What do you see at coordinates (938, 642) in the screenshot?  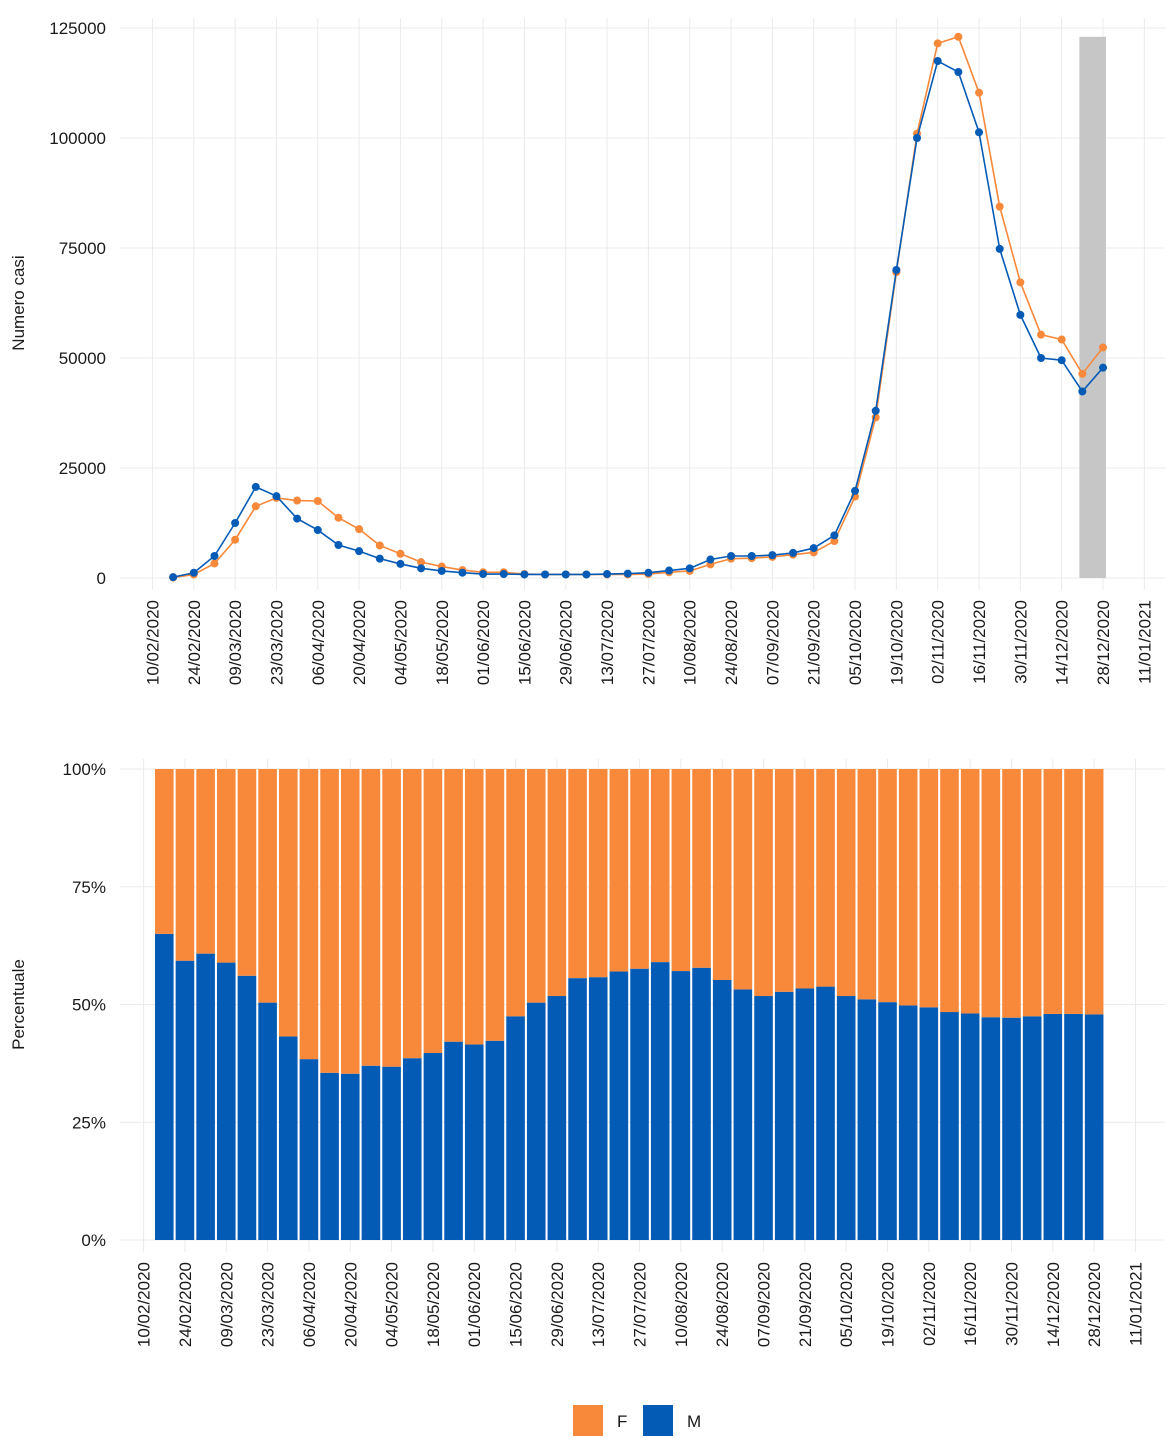 I see `x-tick-label: 02/11/2020` at bounding box center [938, 642].